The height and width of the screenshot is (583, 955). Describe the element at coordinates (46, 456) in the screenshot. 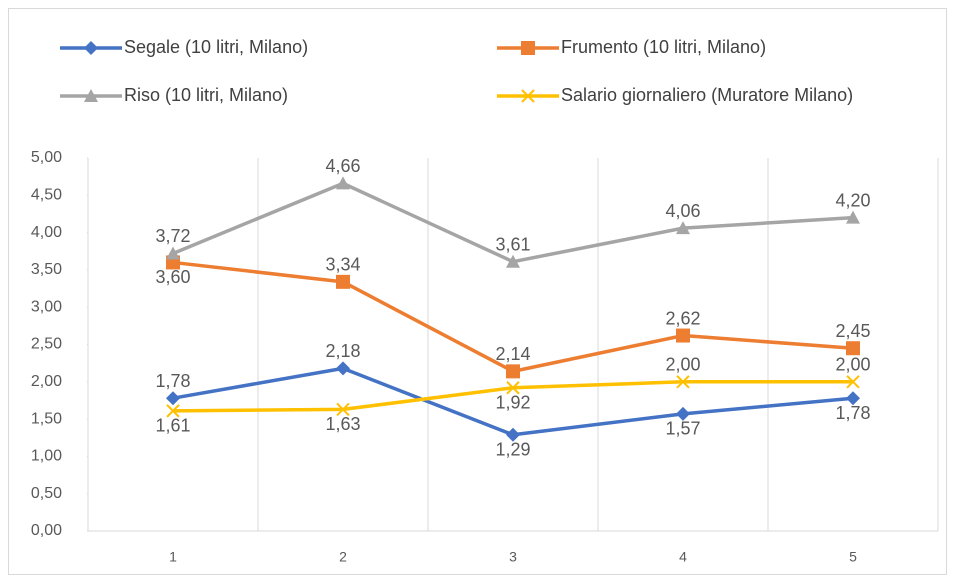

I see `y-tick-label: 1,00` at that location.